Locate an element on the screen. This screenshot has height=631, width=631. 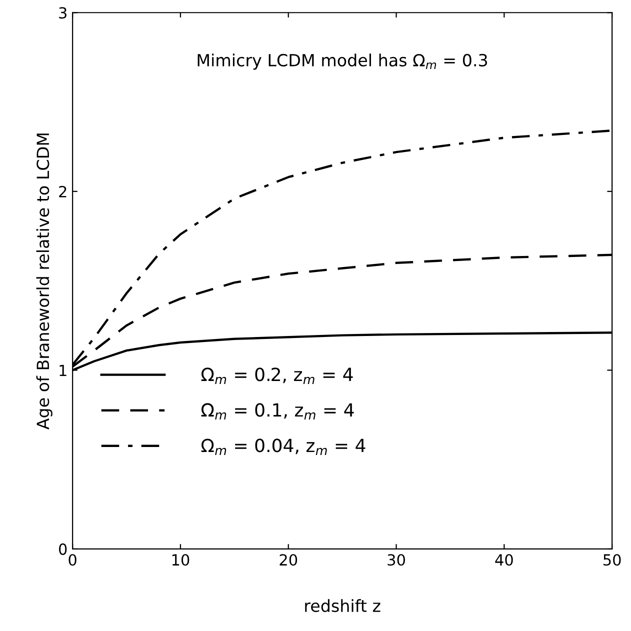
y-tick-label: 1 is located at coordinates (63, 370).